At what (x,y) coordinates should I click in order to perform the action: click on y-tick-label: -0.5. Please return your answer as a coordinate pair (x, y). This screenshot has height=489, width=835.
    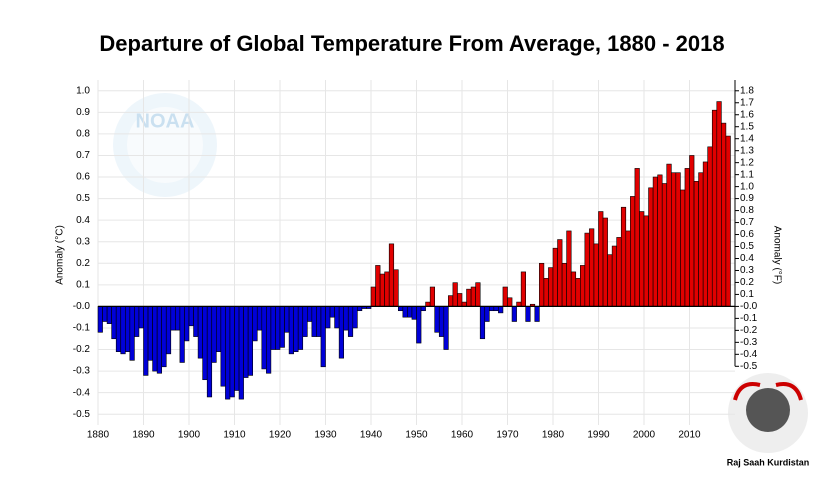
    Looking at the image, I should click on (82, 414).